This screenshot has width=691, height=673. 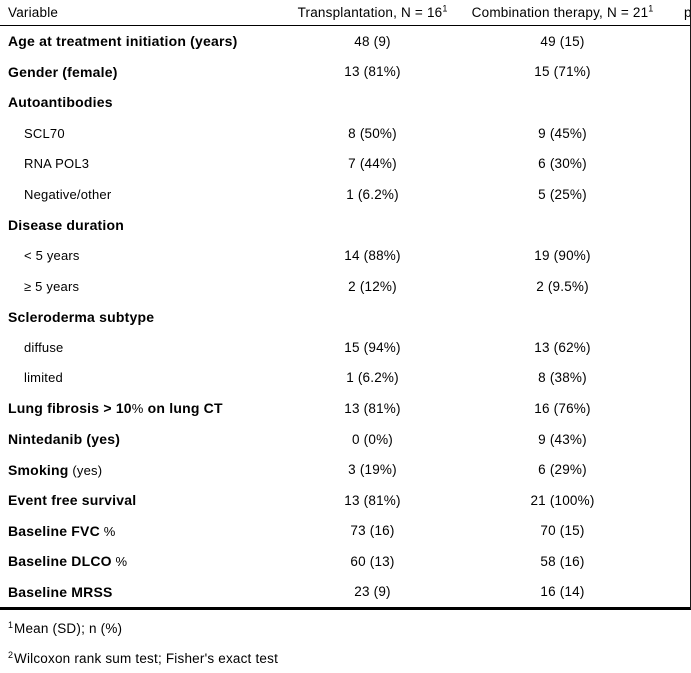 What do you see at coordinates (372, 41) in the screenshot?
I see `value-transplantation: 48 (9)` at bounding box center [372, 41].